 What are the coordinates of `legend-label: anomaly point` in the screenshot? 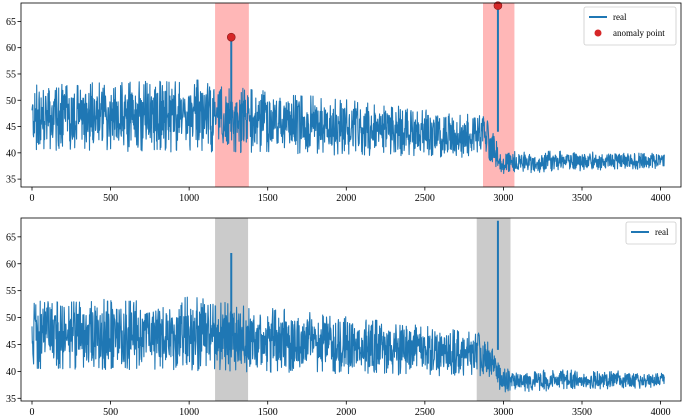 It's located at (639, 33).